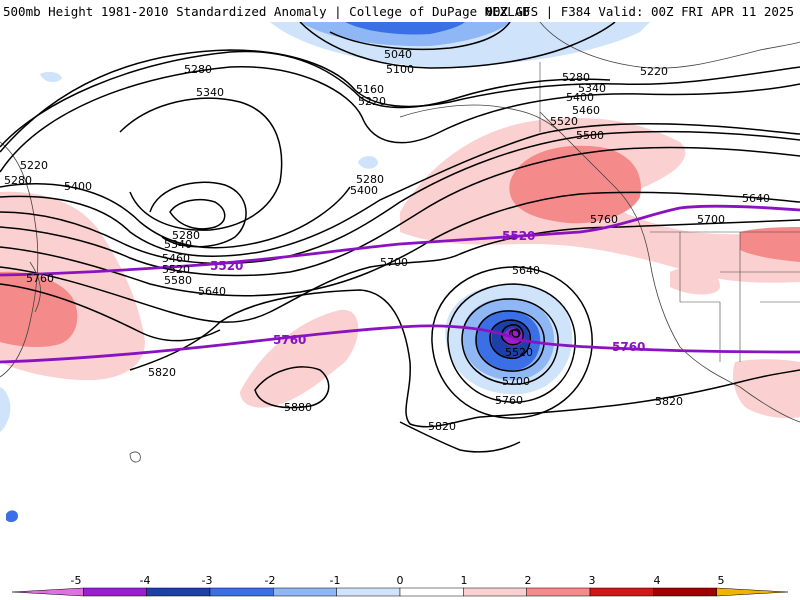 This screenshot has height=600, width=800. I want to click on contour-5280-low, so click(197, 214).